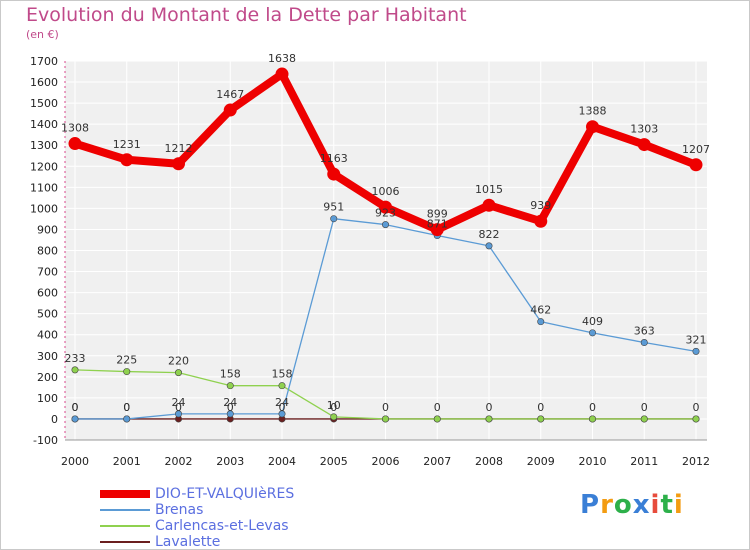  What do you see at coordinates (44, 82) in the screenshot?
I see `y-tick-label: 1600` at bounding box center [44, 82].